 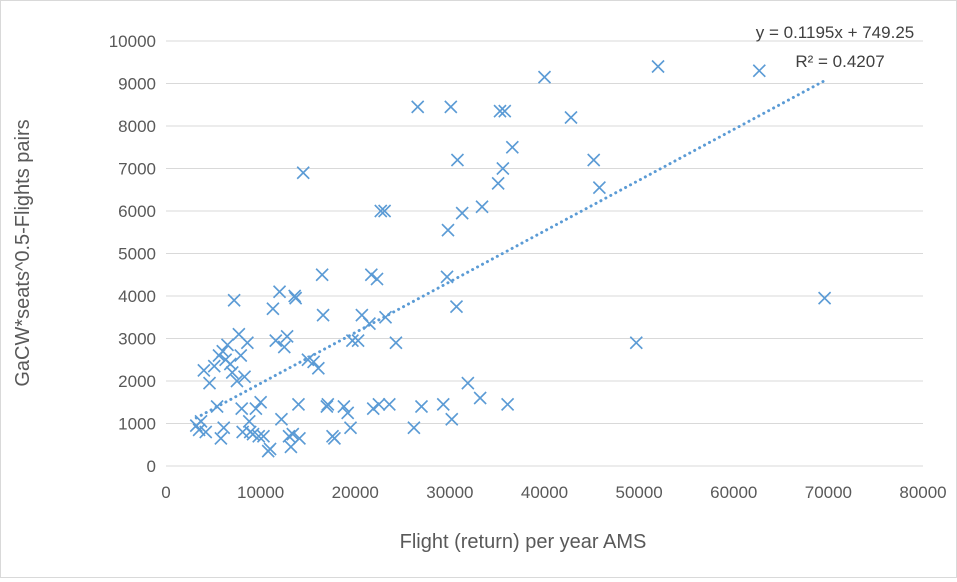 I want to click on x-tick-label: 40000, so click(x=544, y=492).